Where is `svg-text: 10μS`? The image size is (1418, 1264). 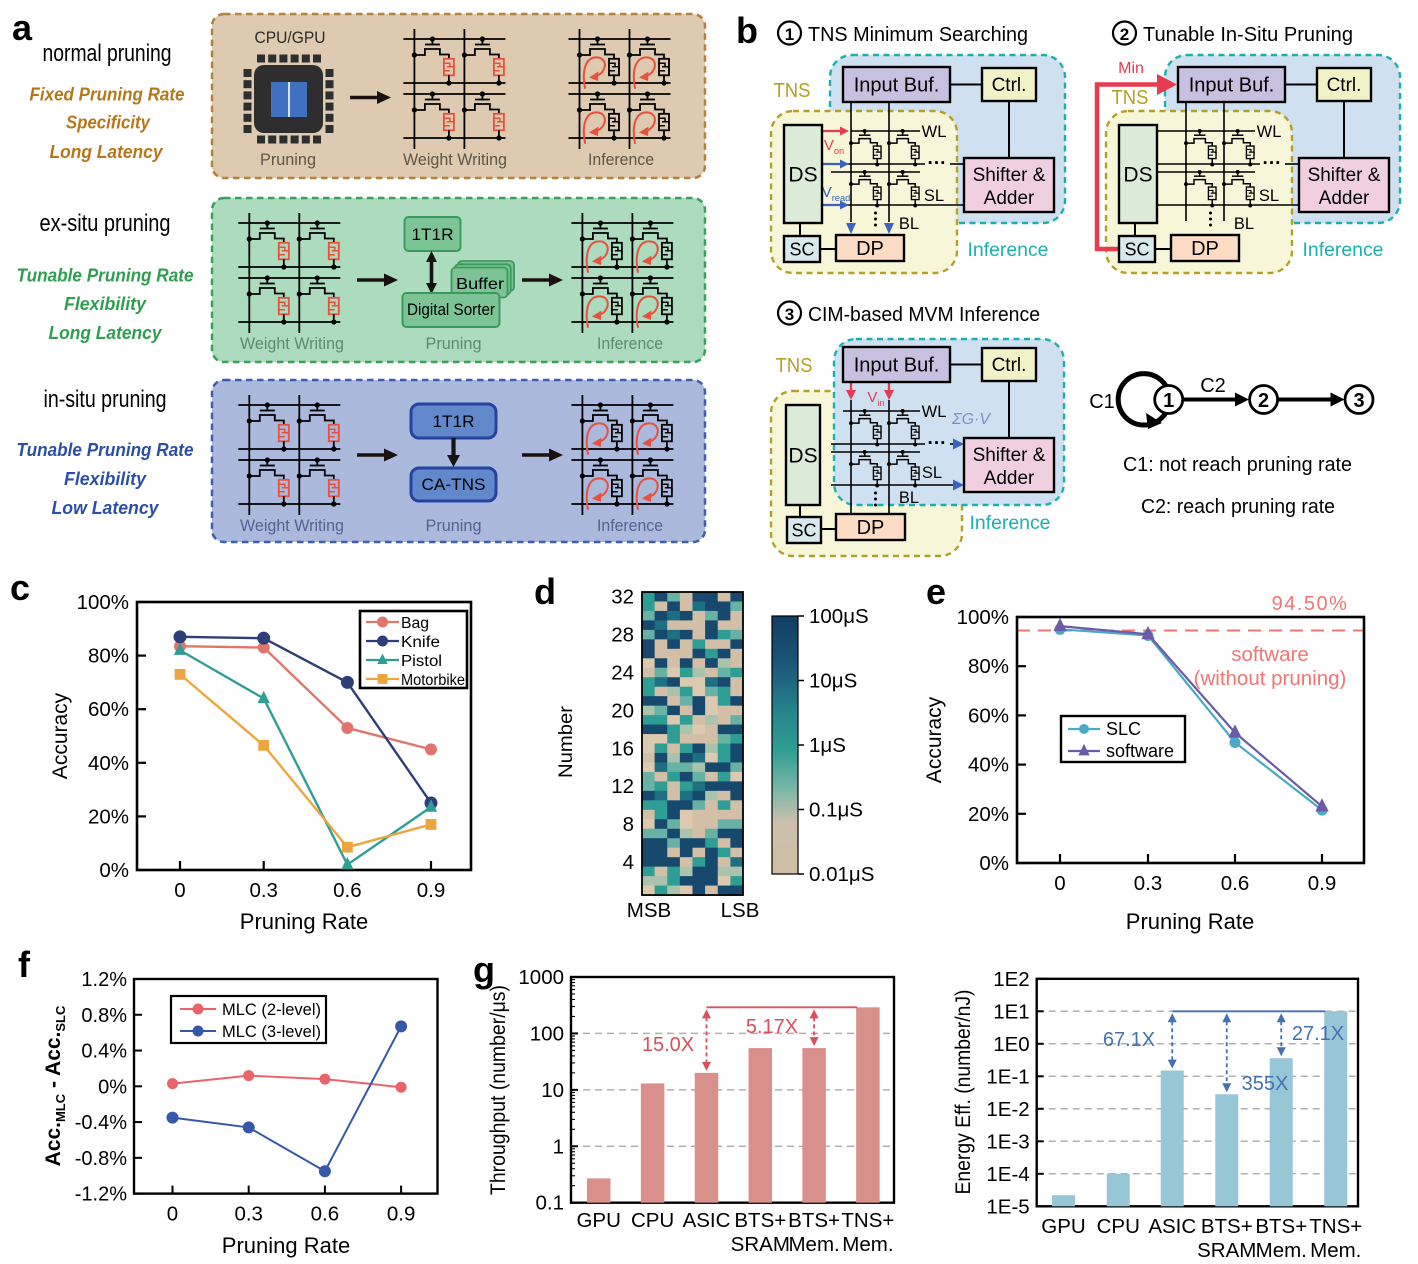 svg-text: 10μS is located at coordinates (833, 681).